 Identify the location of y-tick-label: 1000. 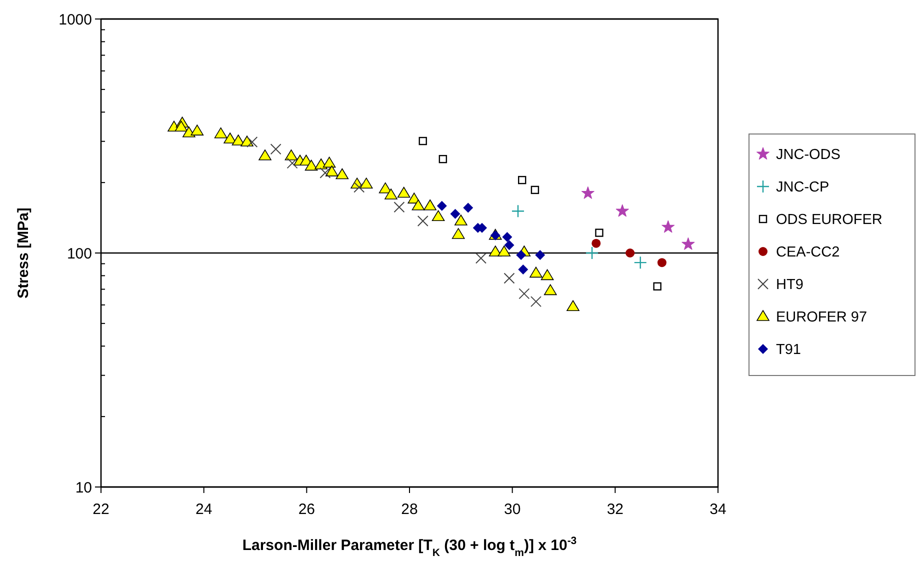
(75, 19).